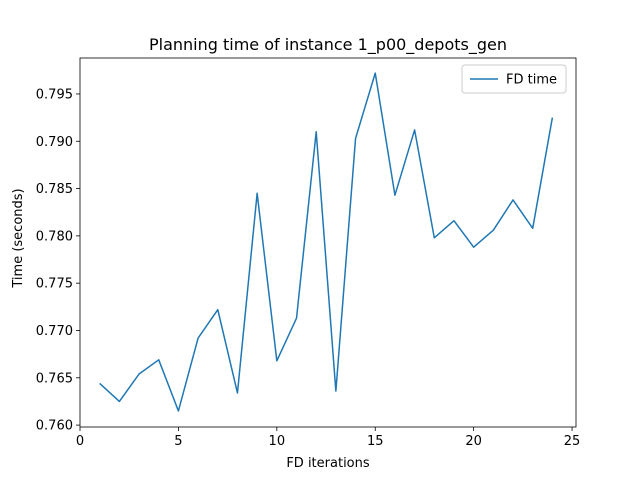 This screenshot has width=640, height=480. Describe the element at coordinates (531, 80) in the screenshot. I see `legend-label: FD time` at that location.